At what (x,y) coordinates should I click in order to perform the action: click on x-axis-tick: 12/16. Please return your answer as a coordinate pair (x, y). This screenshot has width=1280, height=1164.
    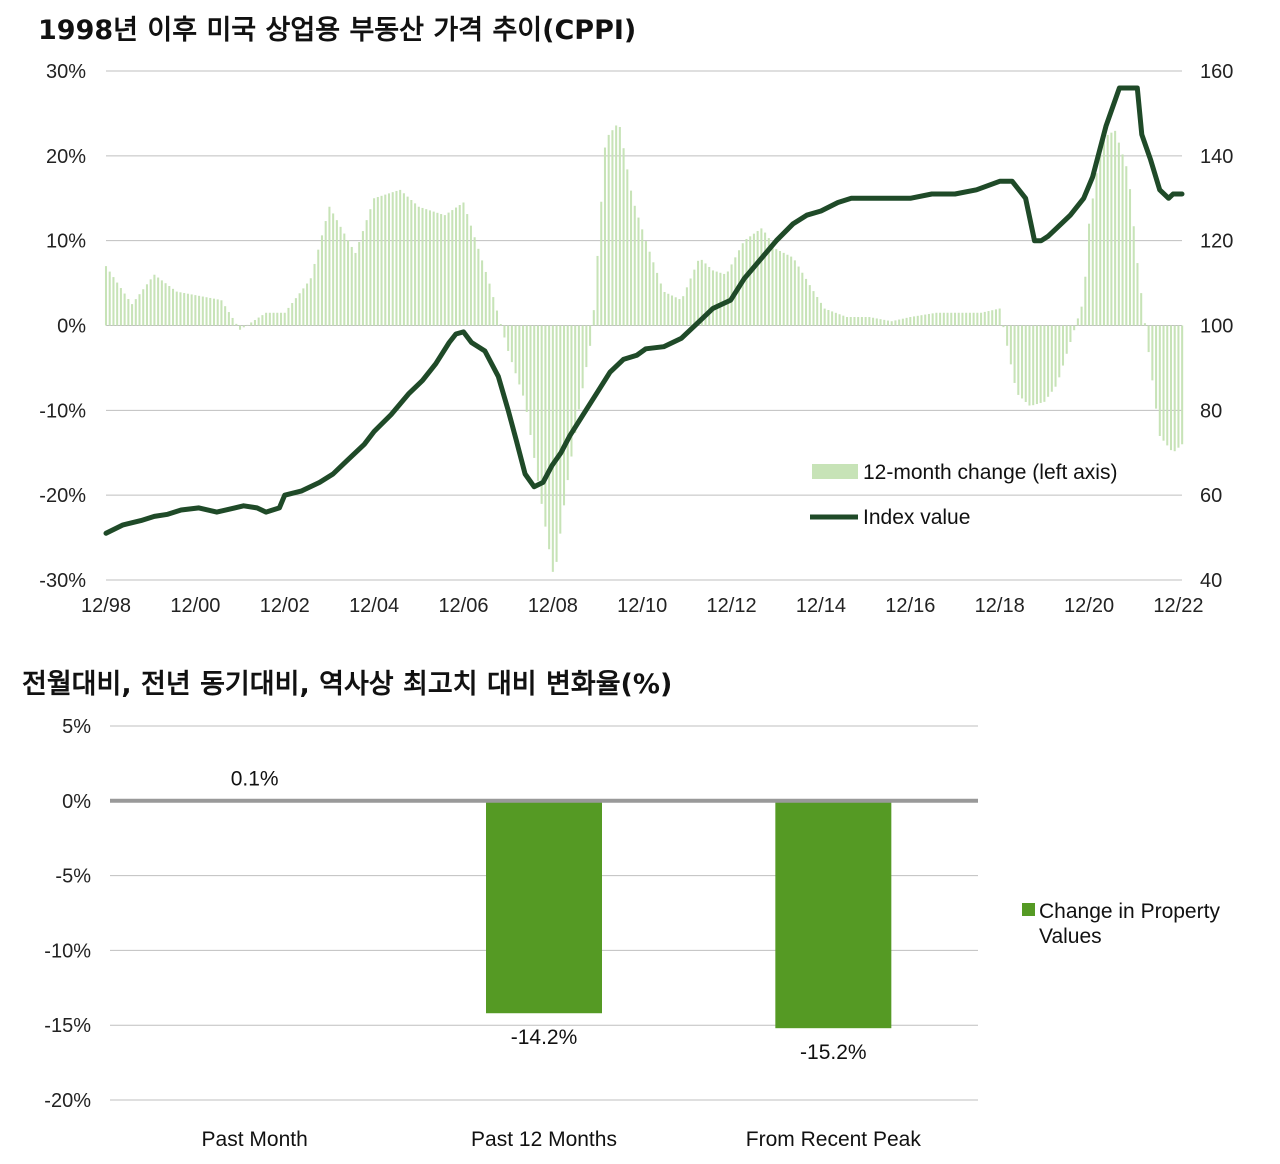
    Looking at the image, I should click on (910, 606).